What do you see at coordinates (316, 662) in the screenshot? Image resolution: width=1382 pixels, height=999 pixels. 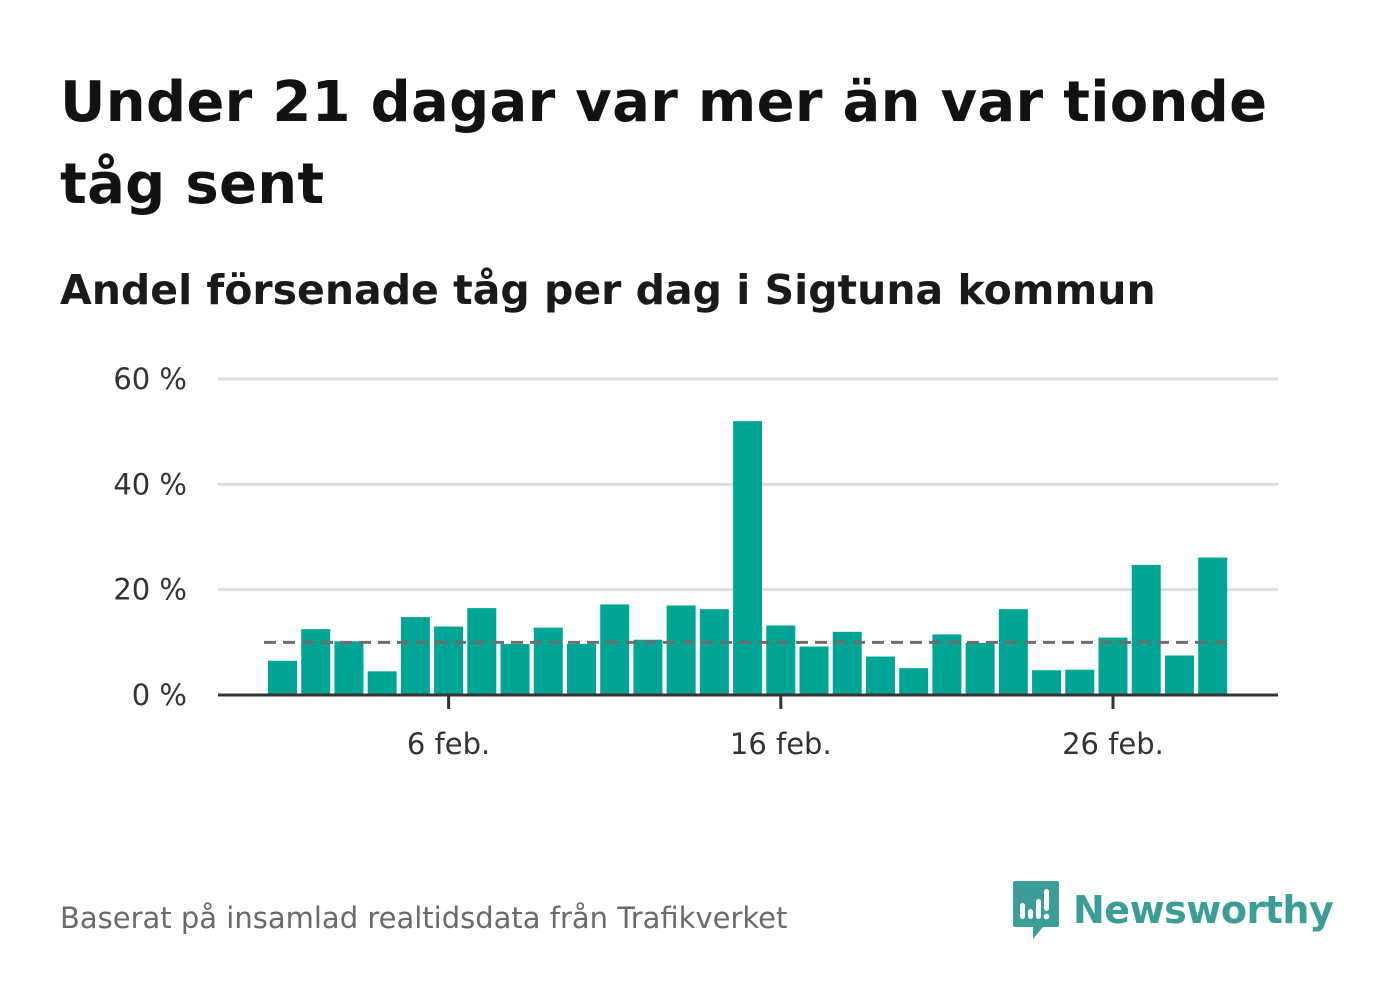 I see `bar: 2 feb.: 12.5 %` at bounding box center [316, 662].